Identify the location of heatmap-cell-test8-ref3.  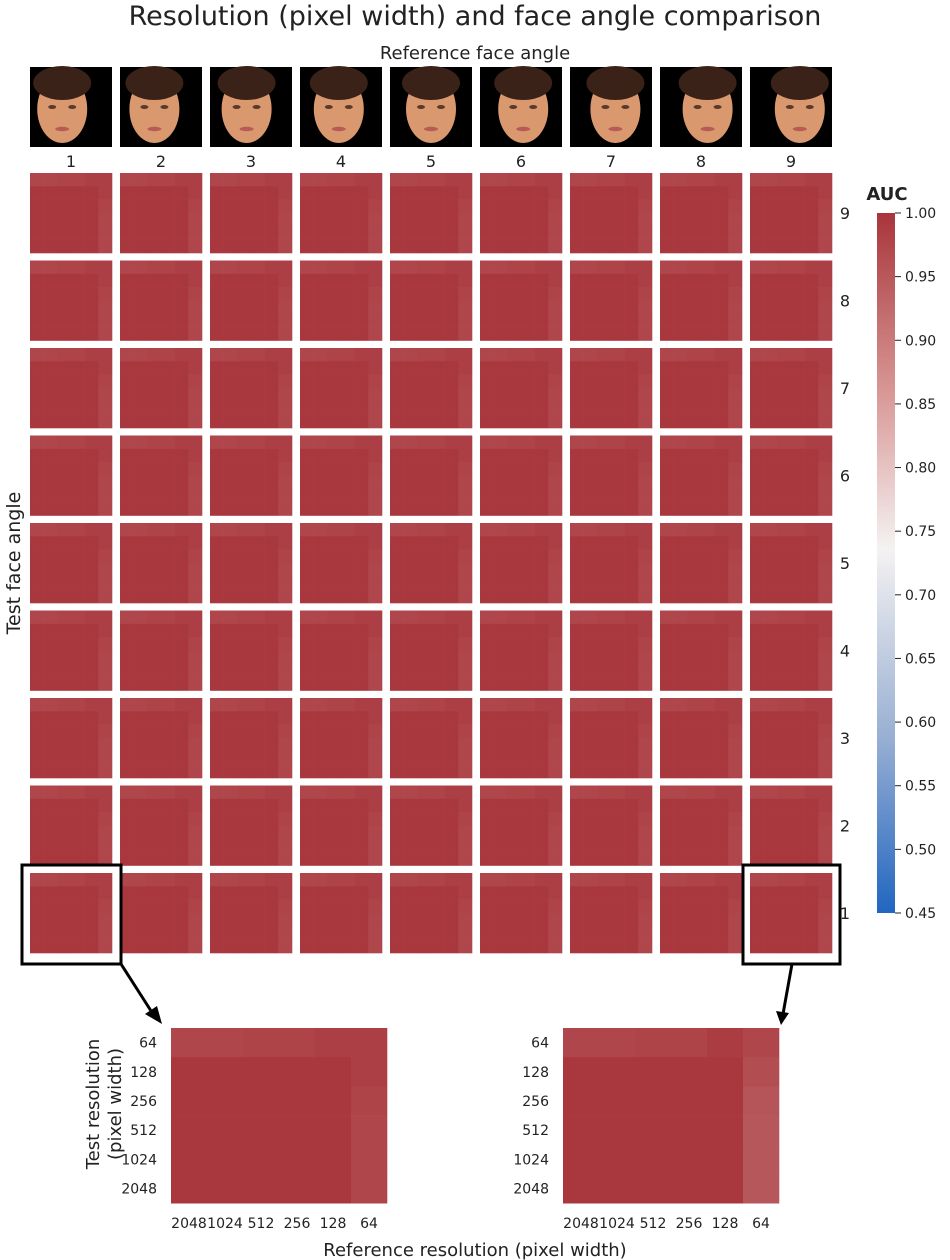
(251, 300).